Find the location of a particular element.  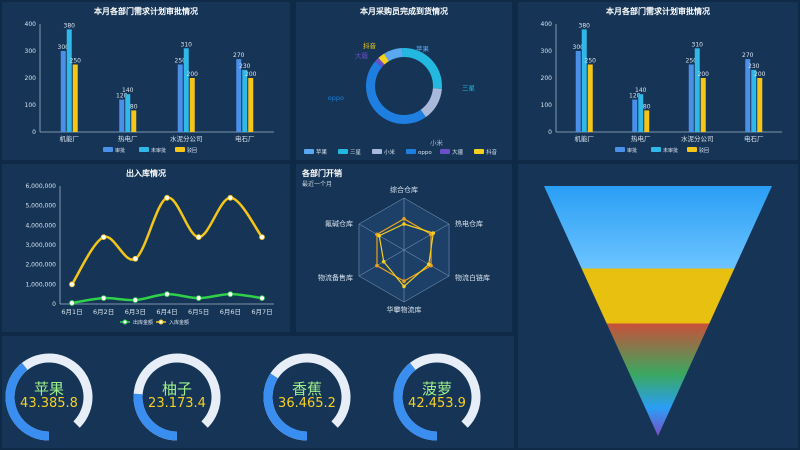

line-chart-title: 出入库情况 is located at coordinates (146, 173).